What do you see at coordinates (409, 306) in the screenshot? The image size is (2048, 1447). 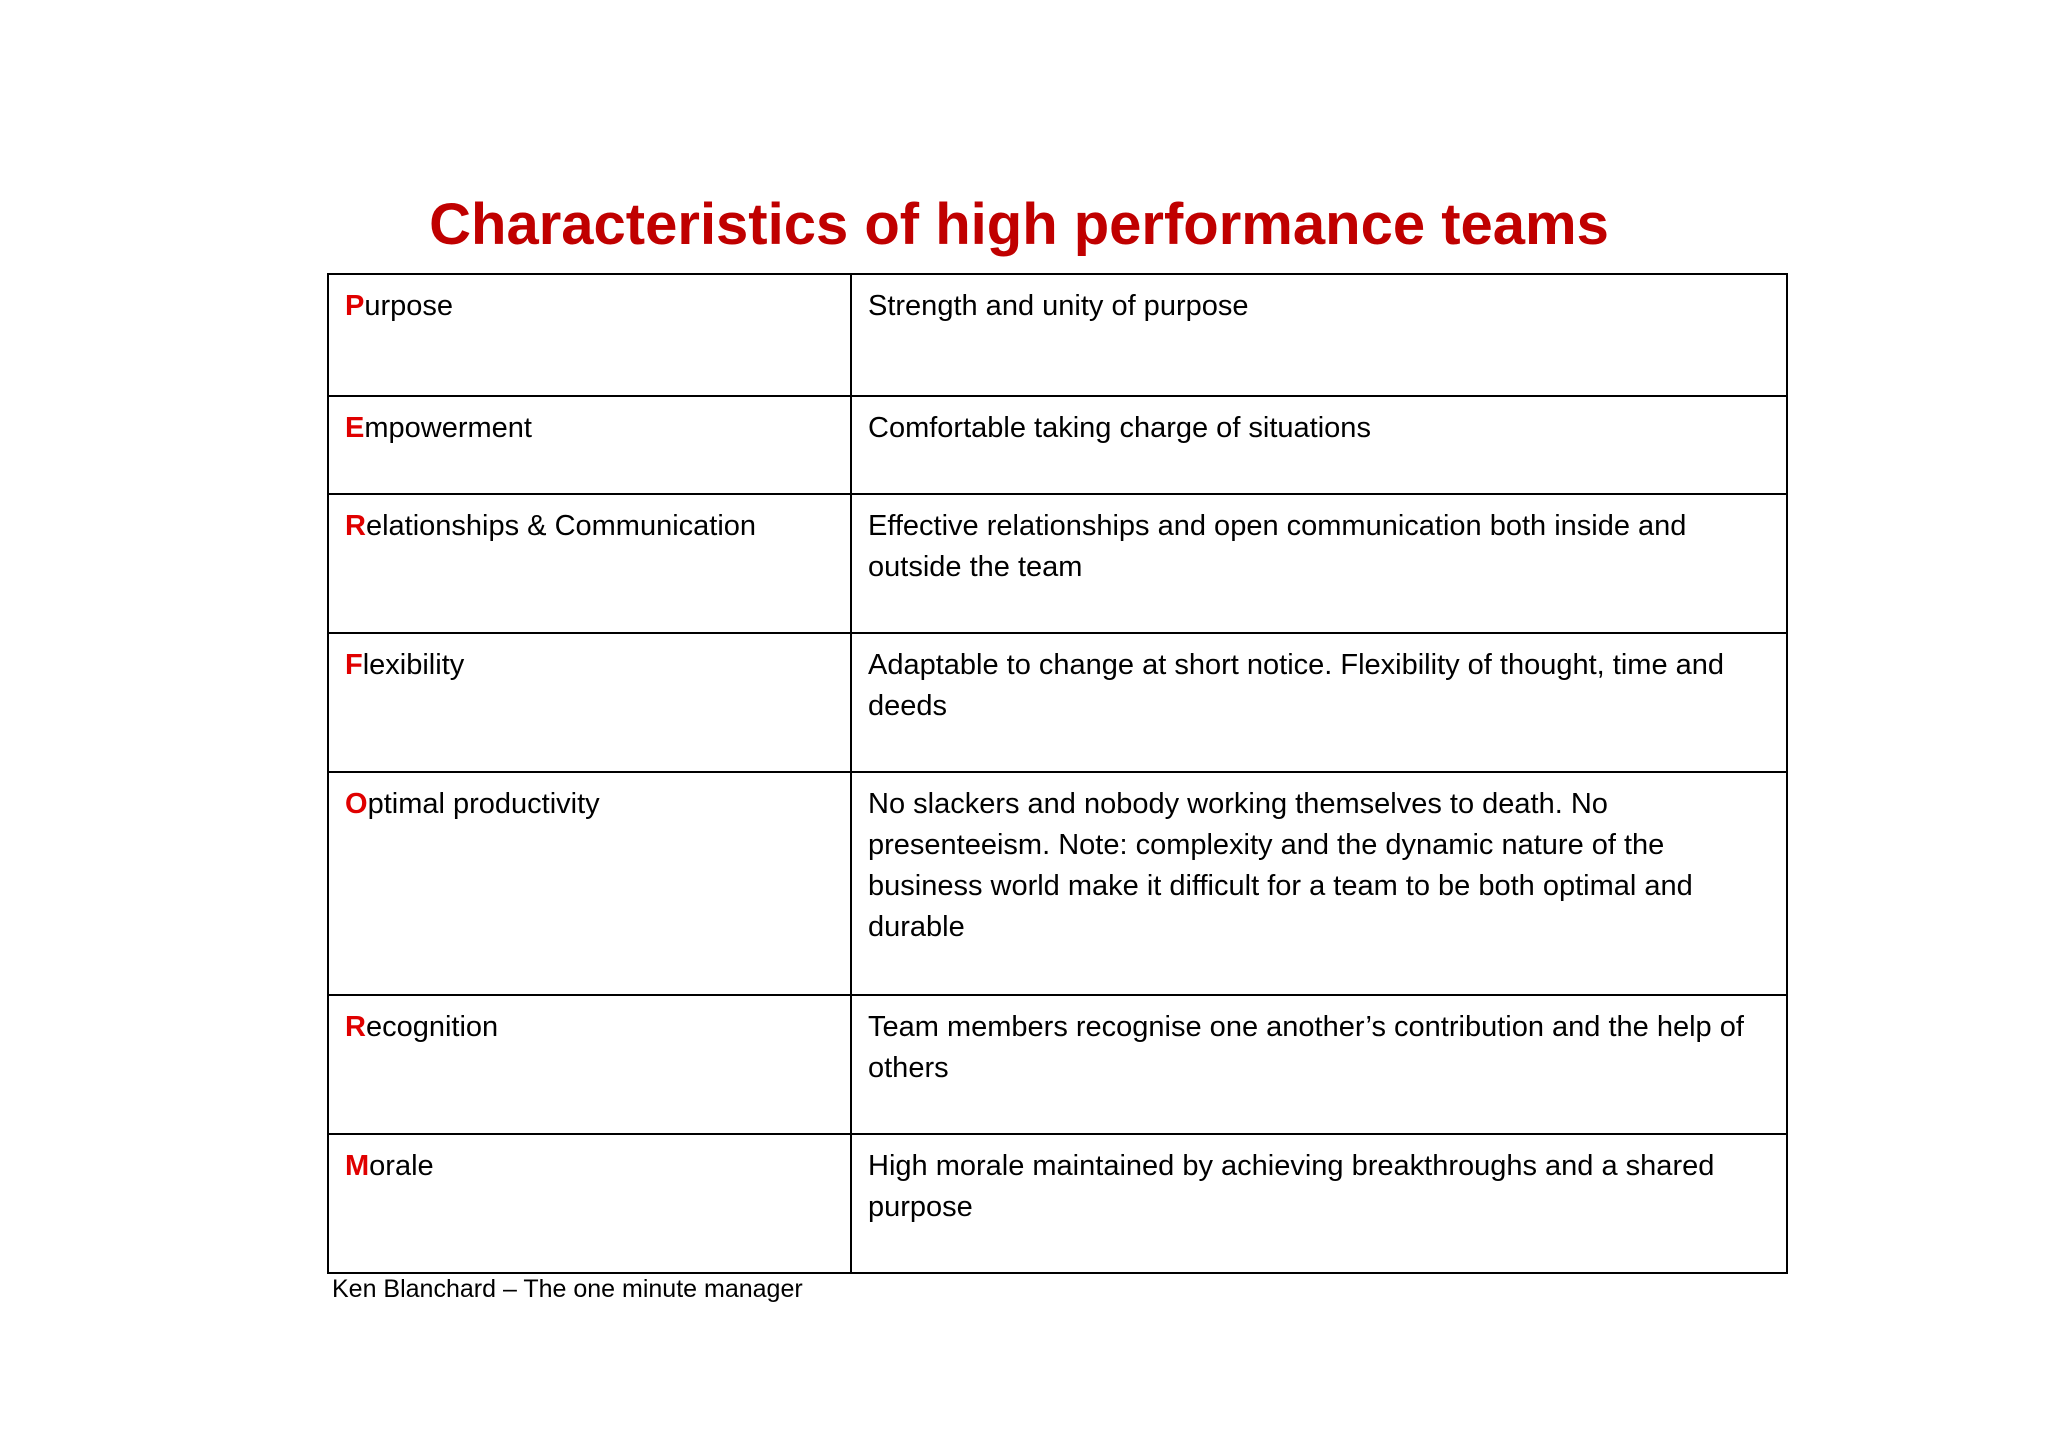 I see `term-rest: urpose` at bounding box center [409, 306].